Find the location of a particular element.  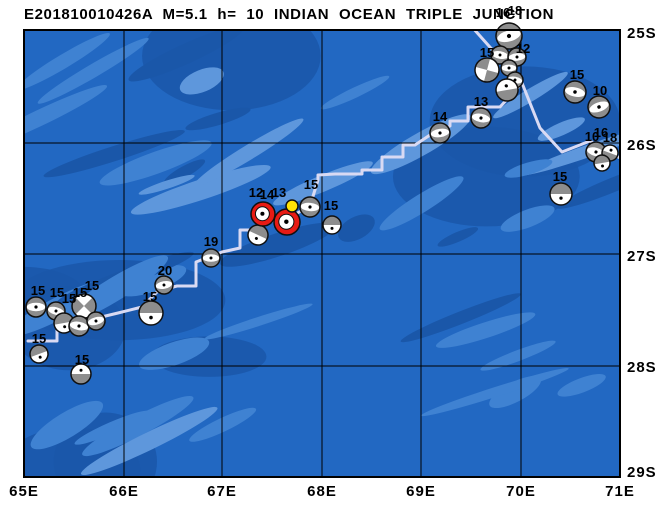

x-tick-label: 66E is located at coordinates (124, 491).